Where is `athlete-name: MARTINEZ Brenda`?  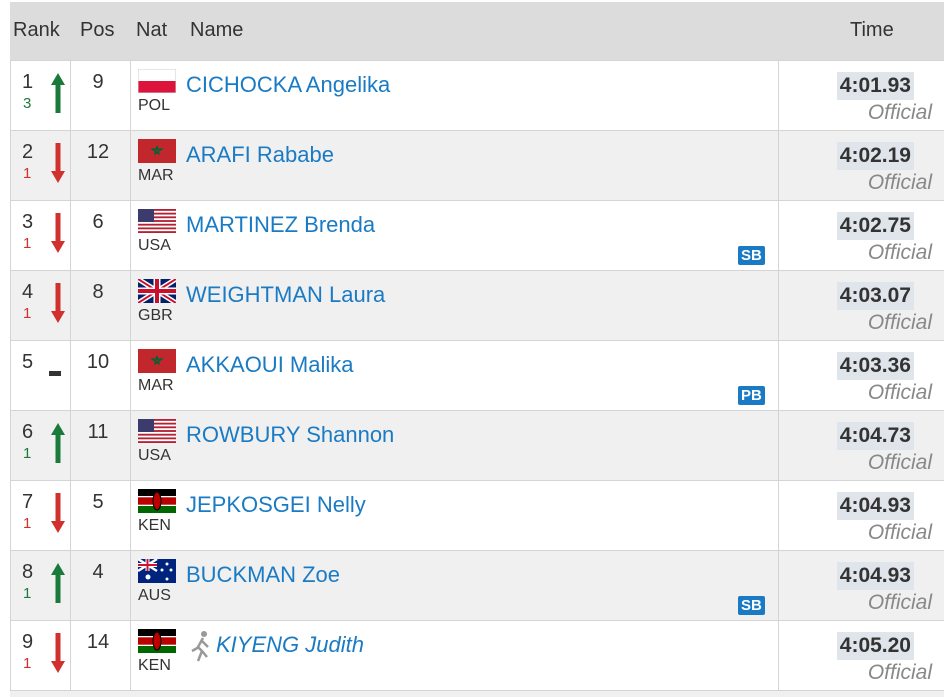 athlete-name: MARTINEZ Brenda is located at coordinates (281, 224).